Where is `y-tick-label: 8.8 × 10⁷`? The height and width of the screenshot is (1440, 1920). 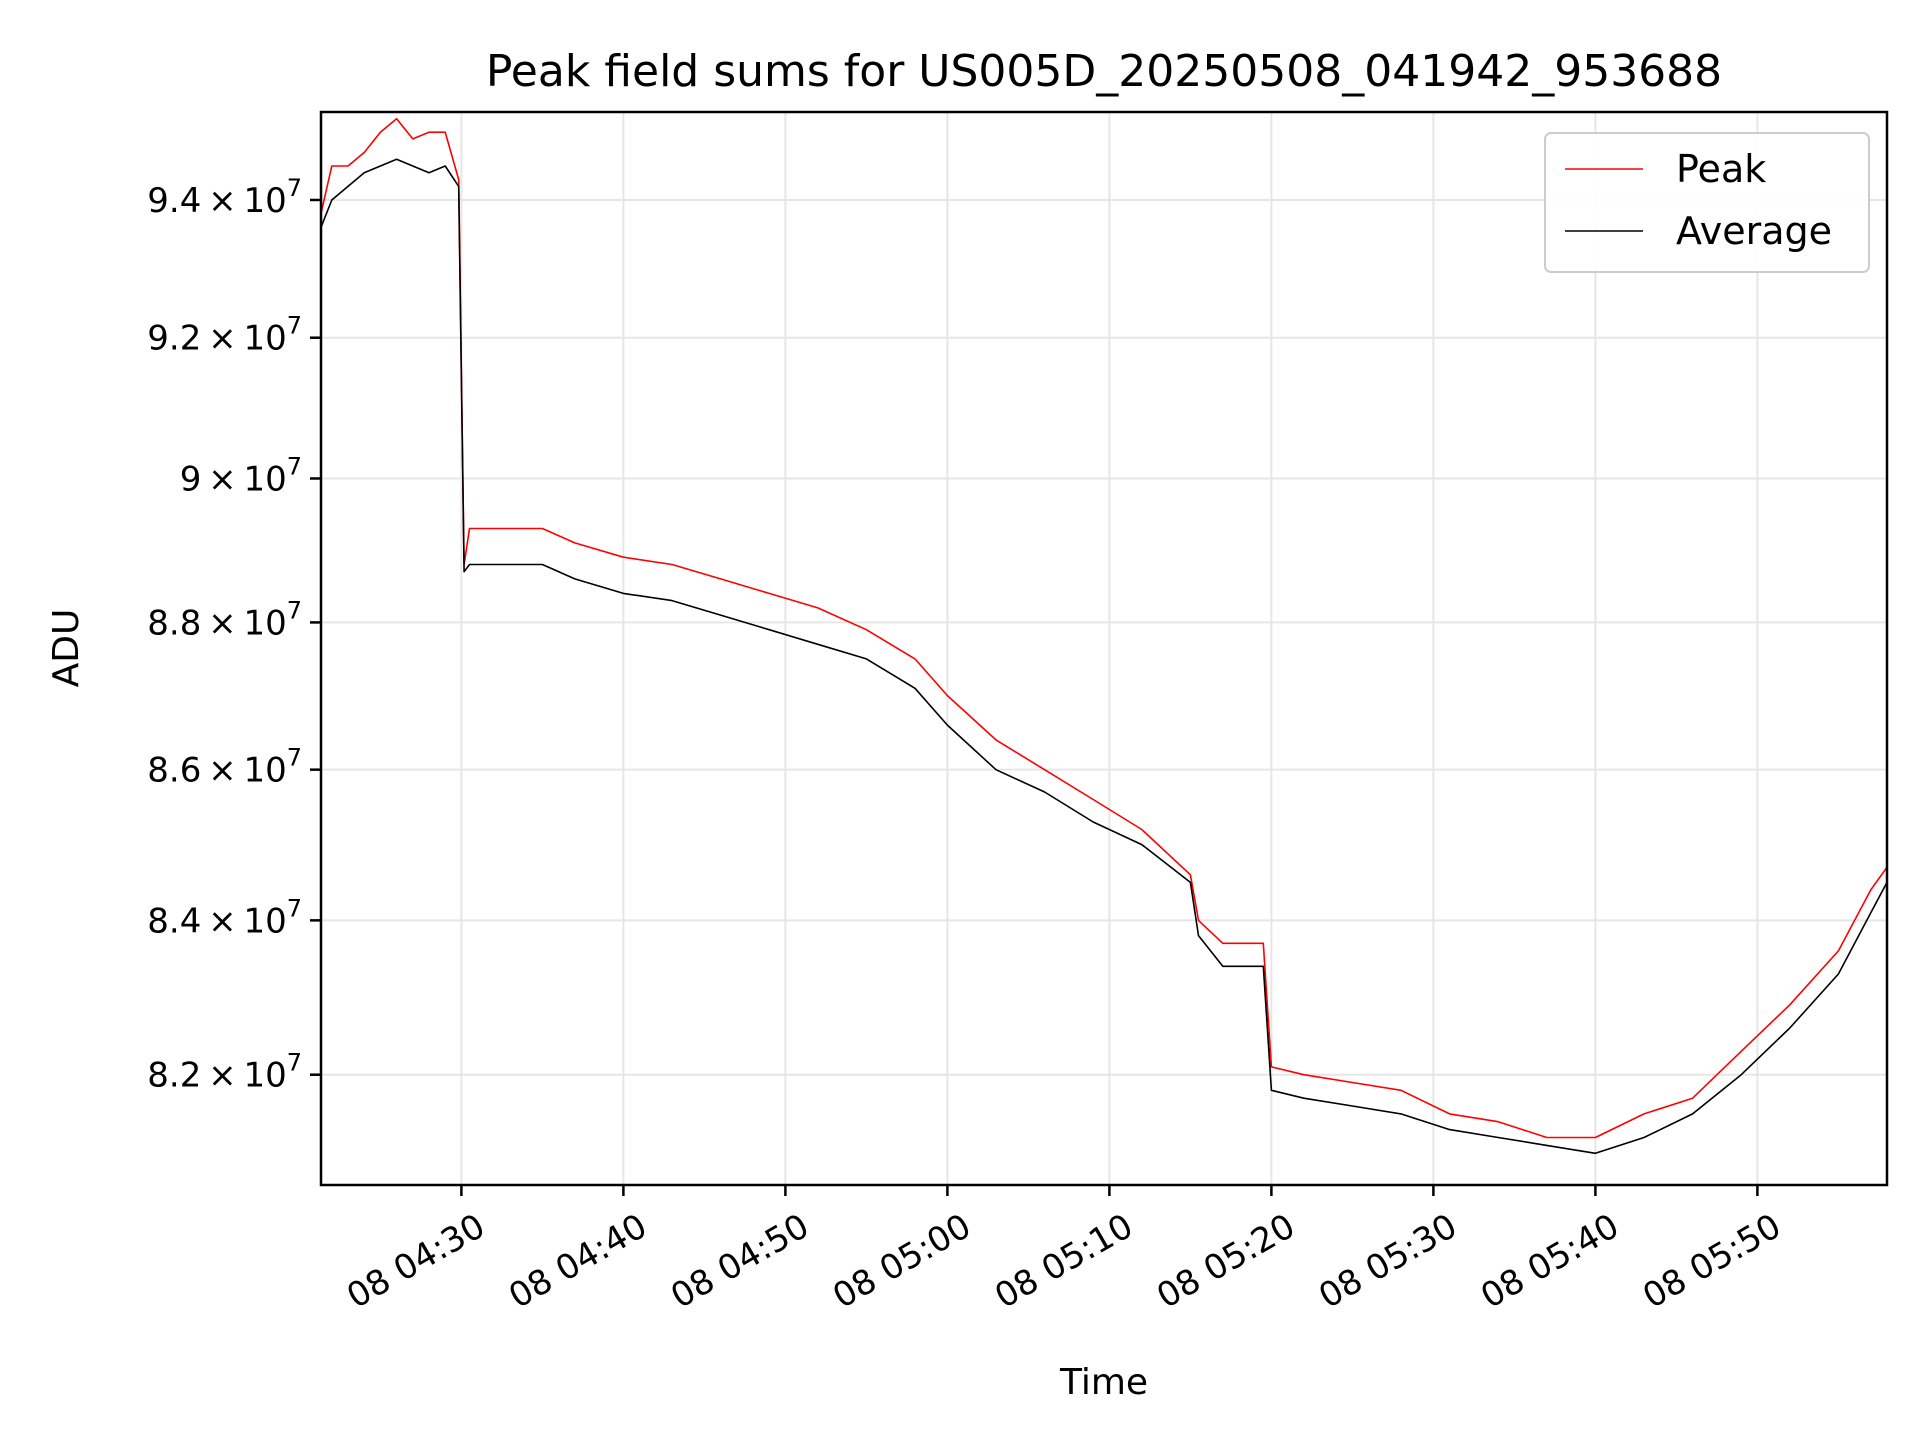
y-tick-label: 8.8 × 10⁷ is located at coordinates (224, 619).